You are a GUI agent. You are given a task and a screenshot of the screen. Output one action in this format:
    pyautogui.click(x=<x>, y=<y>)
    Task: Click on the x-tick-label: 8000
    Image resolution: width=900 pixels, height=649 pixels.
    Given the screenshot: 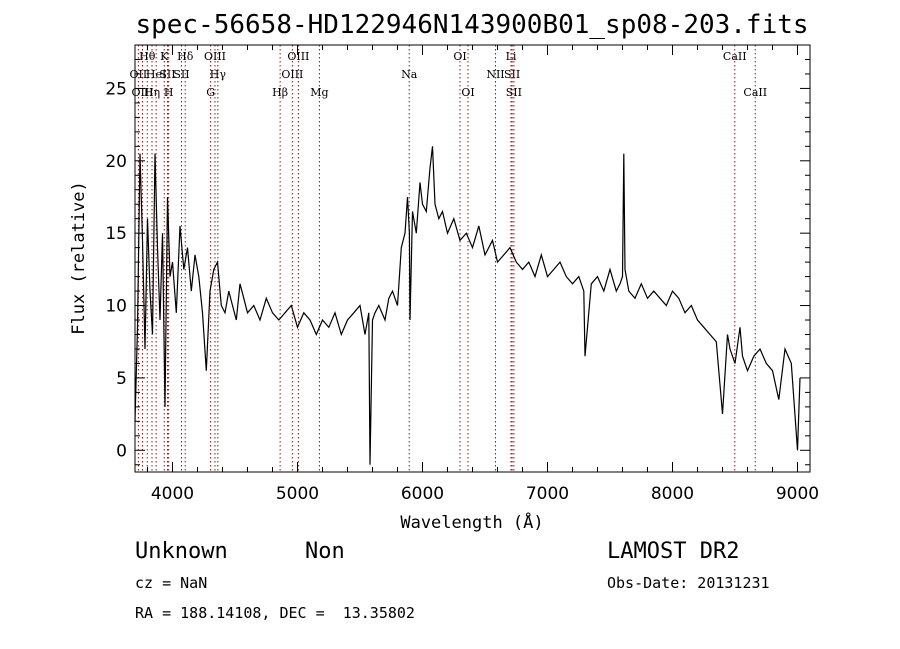 What is the action you would take?
    pyautogui.click(x=672, y=494)
    